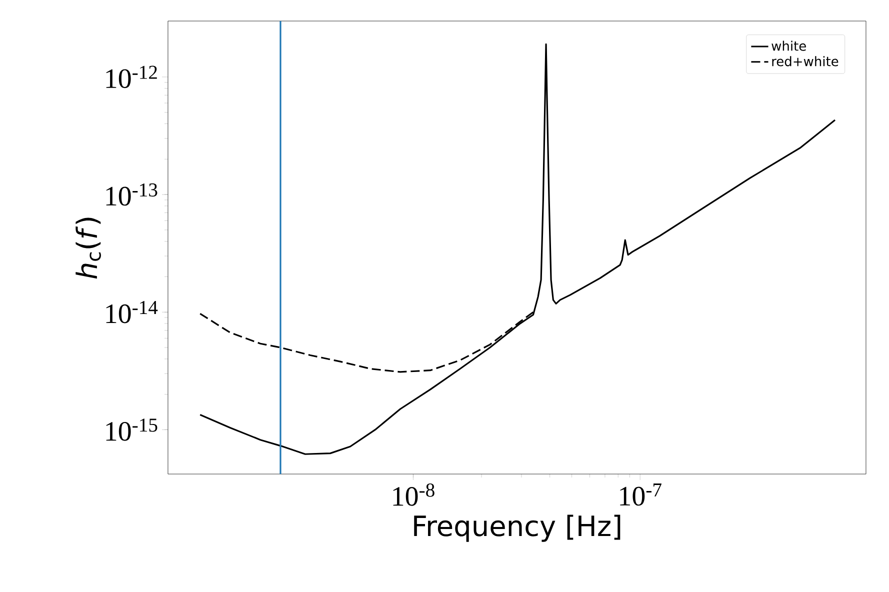  Describe the element at coordinates (641, 495) in the screenshot. I see `x-tick-label: 10$^{-7}$` at that location.